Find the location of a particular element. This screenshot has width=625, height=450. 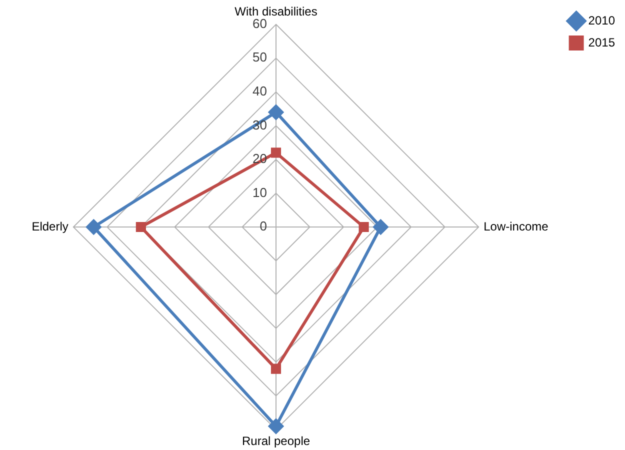

legend-label: 2010 is located at coordinates (602, 20).